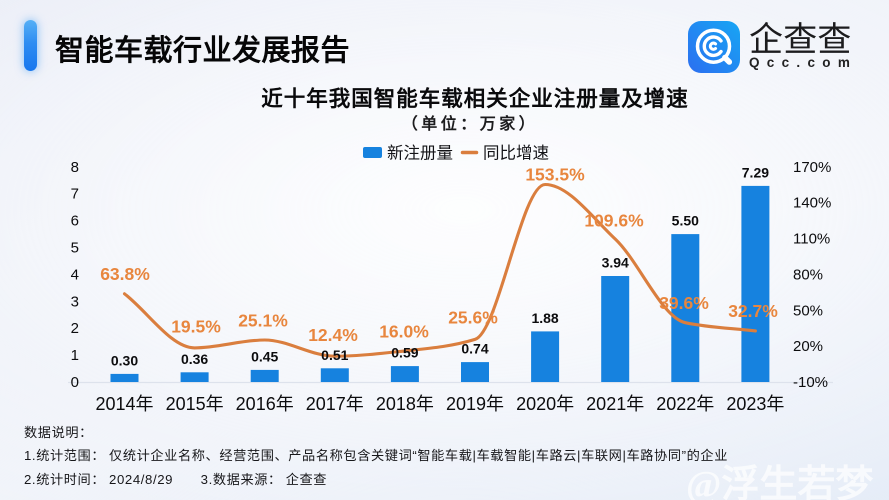  I want to click on svg-text: 1.88, so click(544, 318).